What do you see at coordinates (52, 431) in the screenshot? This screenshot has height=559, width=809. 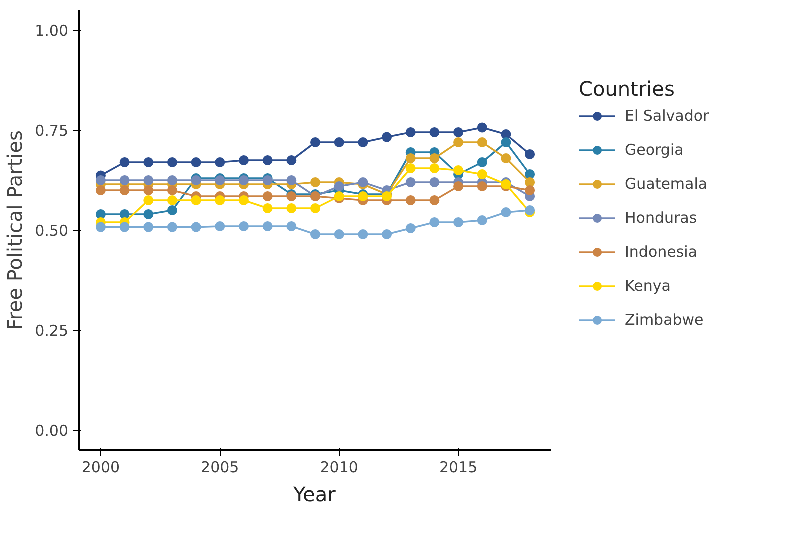 I see `y-tick-label: 0.00` at bounding box center [52, 431].